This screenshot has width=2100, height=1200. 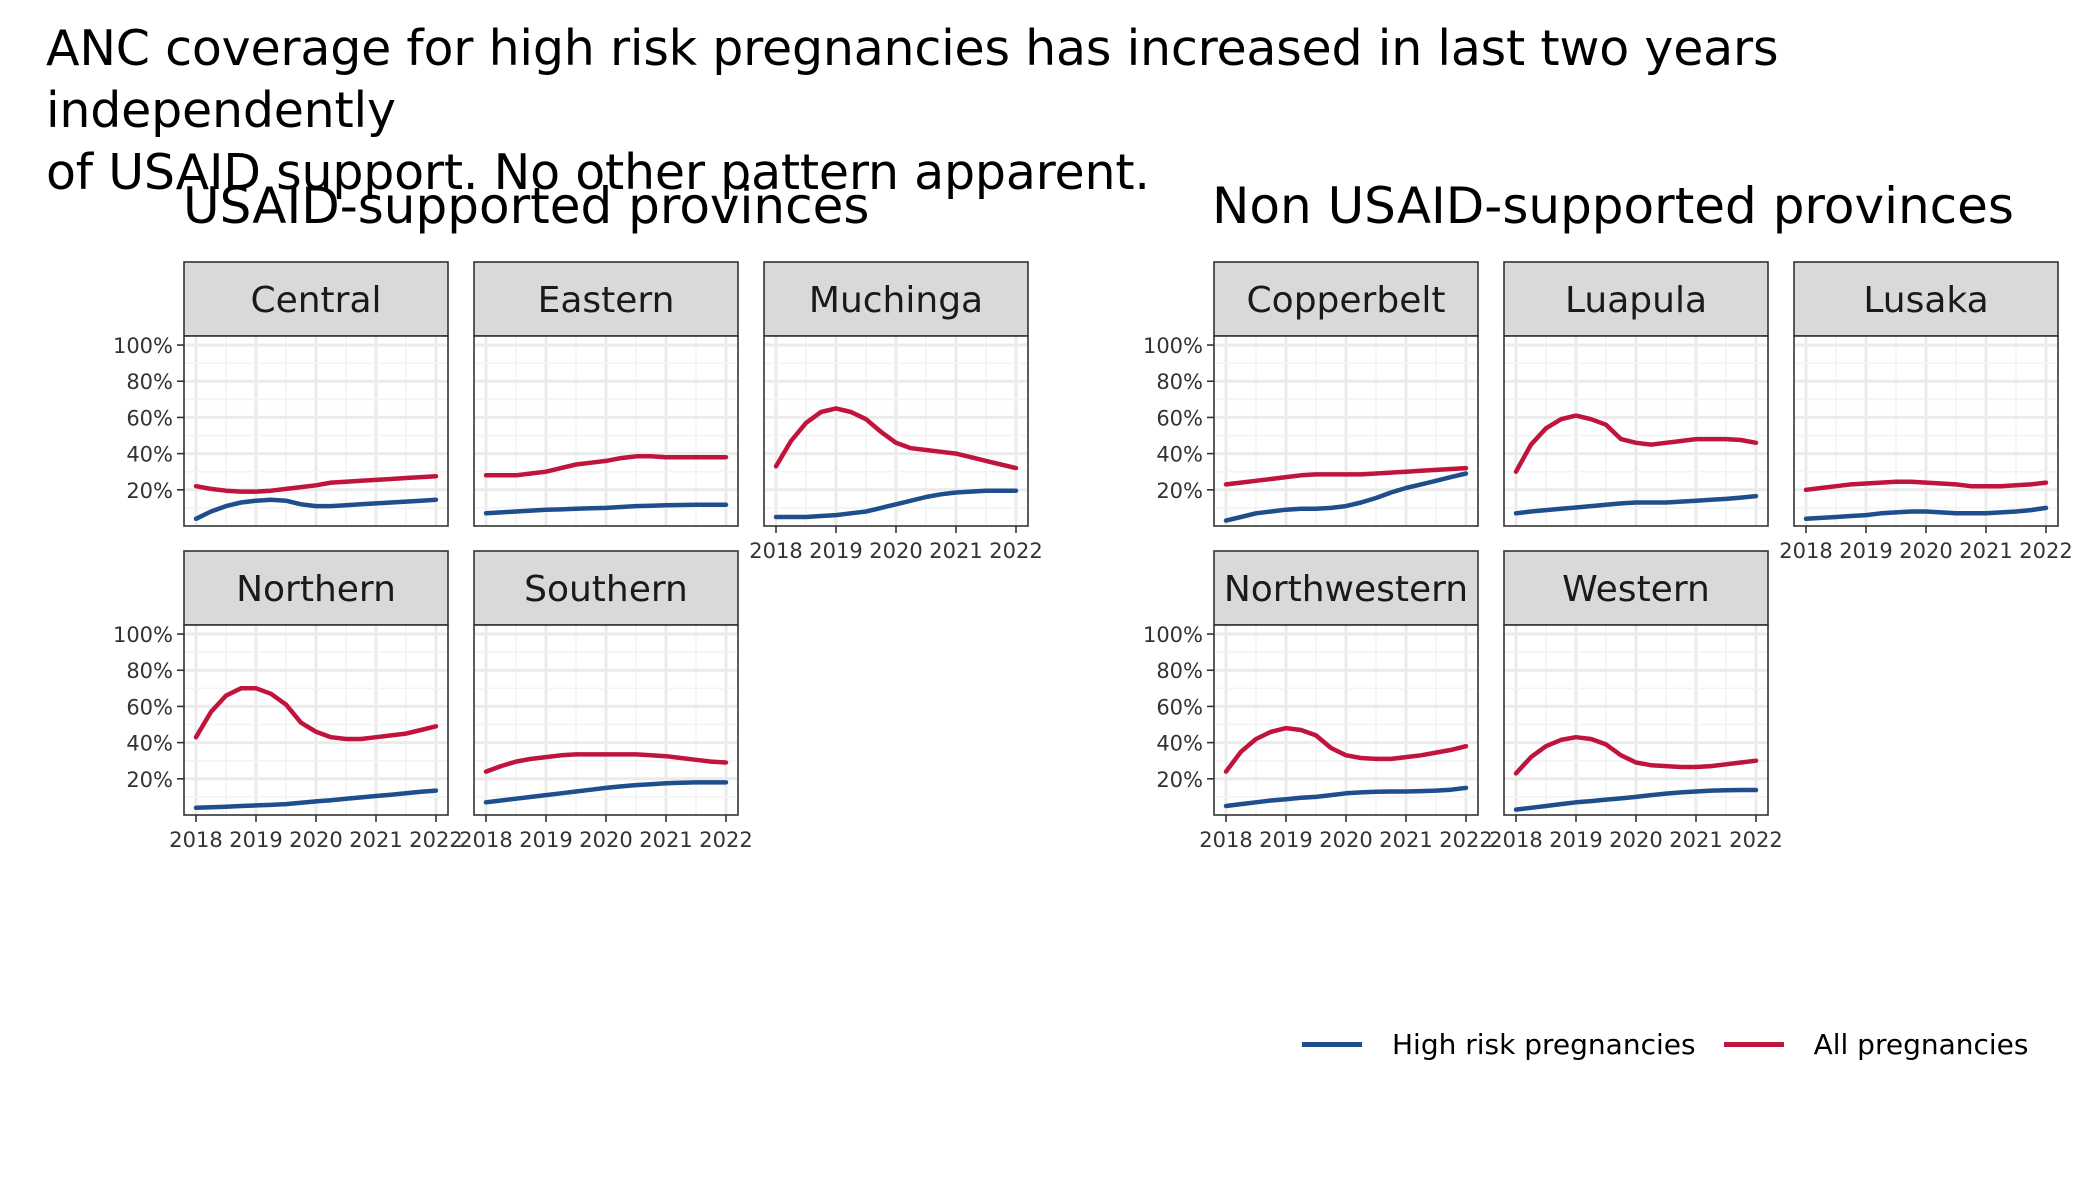 What do you see at coordinates (316, 509) in the screenshot?
I see `series-line-high-risk-pregnancies-central` at bounding box center [316, 509].